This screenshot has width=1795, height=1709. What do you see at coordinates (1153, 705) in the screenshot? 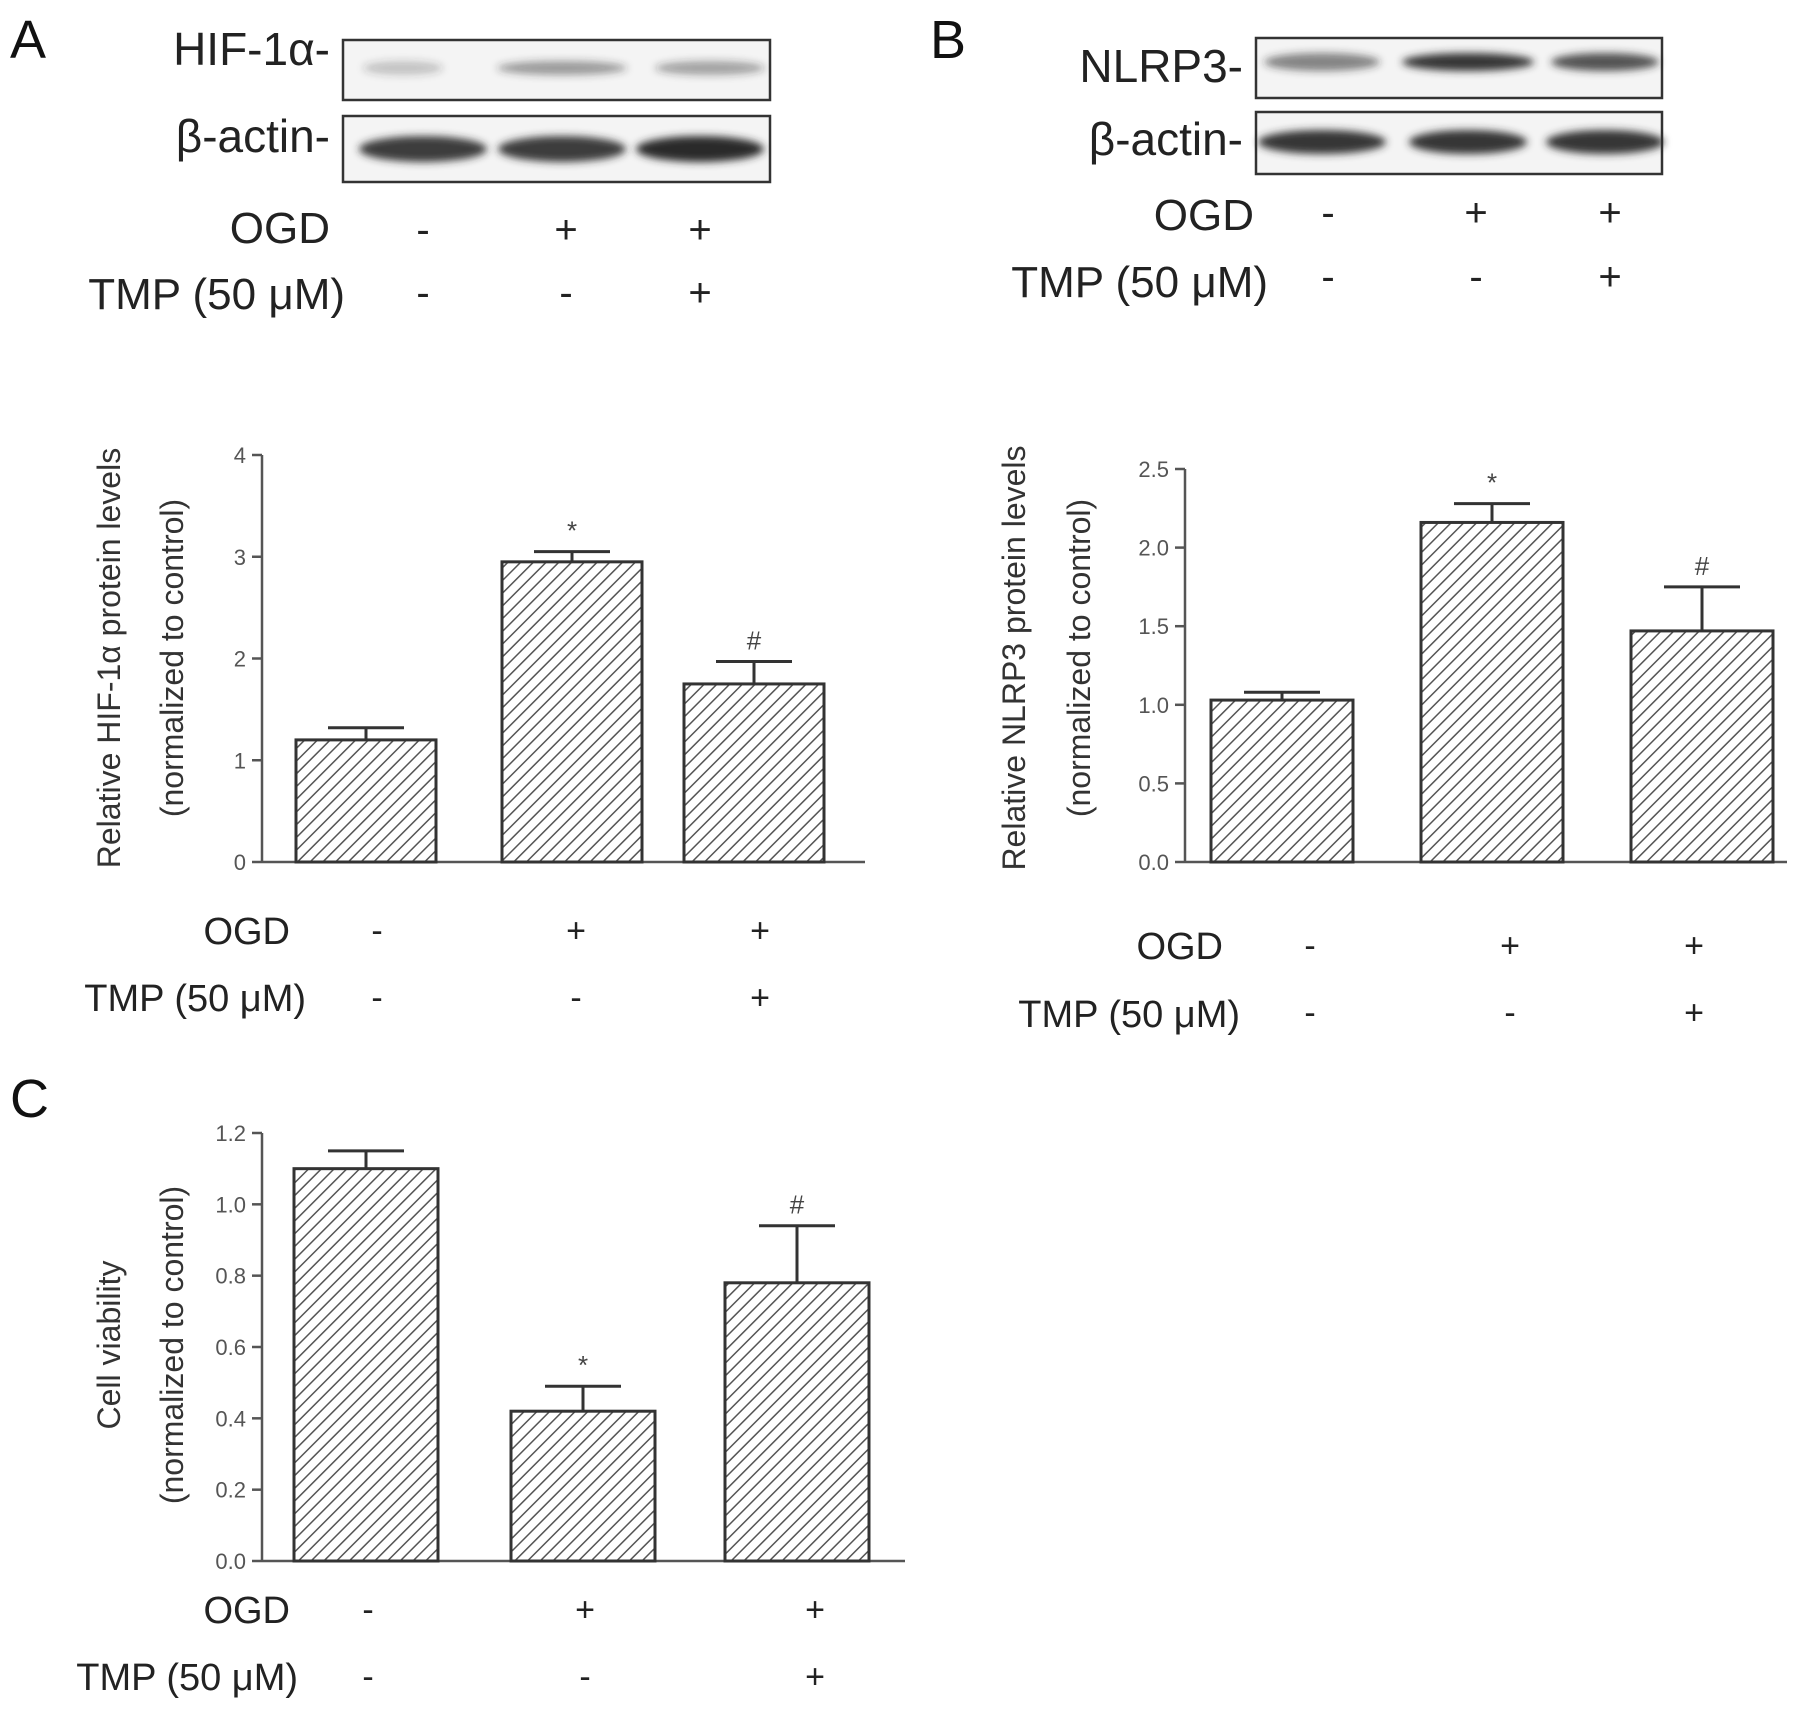
I see `chart-b-y-tick-label: 1.0` at bounding box center [1153, 705].